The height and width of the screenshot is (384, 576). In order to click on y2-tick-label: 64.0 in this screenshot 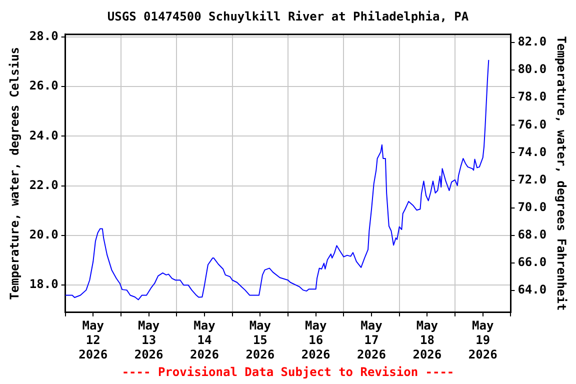, I will do `click(532, 289)`.